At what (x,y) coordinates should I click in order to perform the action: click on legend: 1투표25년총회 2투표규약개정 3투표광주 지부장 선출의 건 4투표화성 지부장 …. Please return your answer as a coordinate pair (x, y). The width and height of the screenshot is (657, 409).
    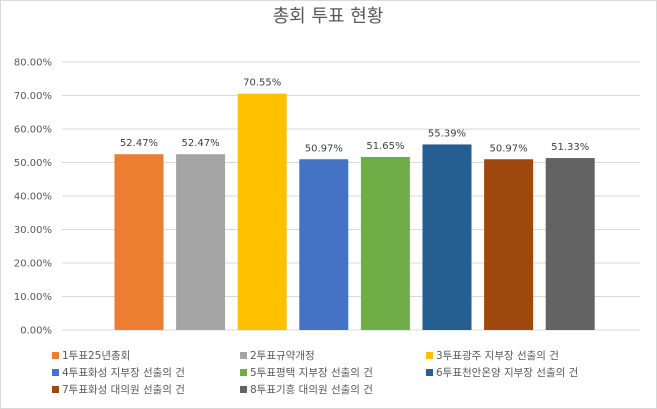
    Looking at the image, I should click on (315, 373).